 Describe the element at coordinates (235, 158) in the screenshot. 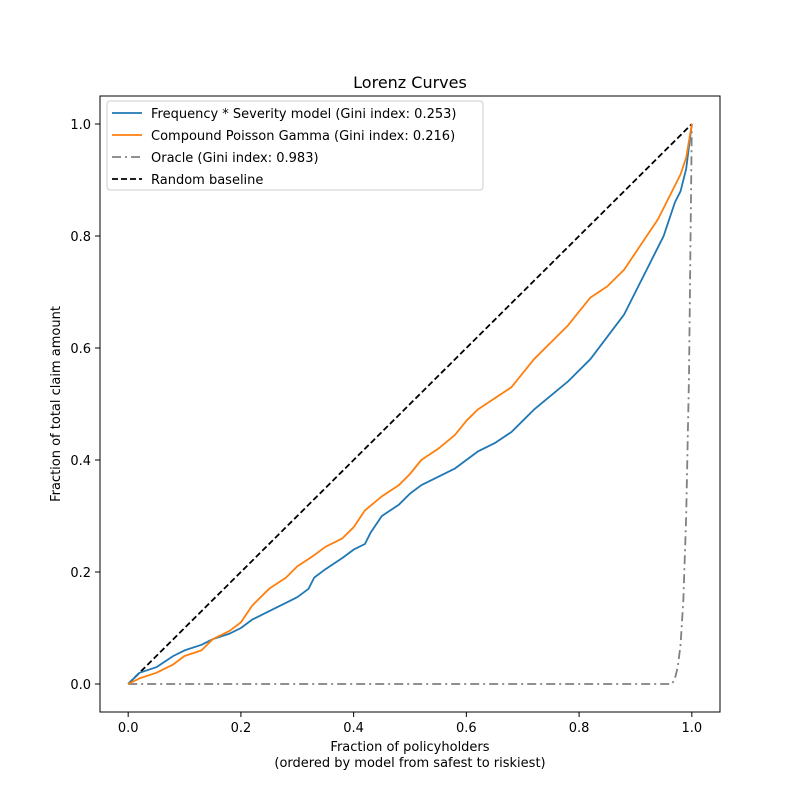

I see `legend-label-2: Oracle (Gini index: 0.983)` at that location.